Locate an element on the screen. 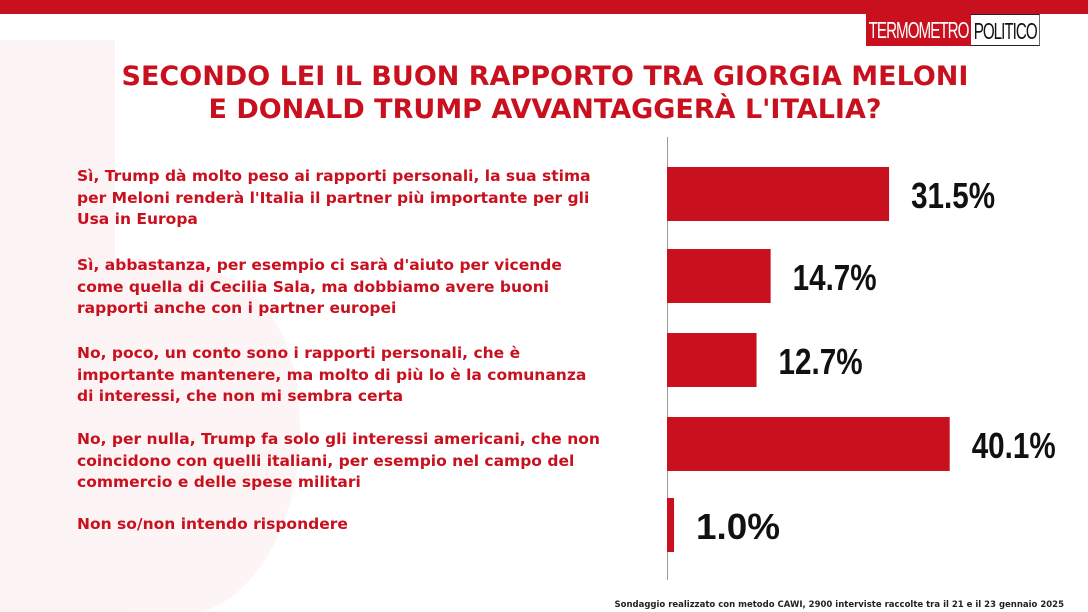 The image size is (1088, 612). category-label-4-line-3: commercio e delle spese militari is located at coordinates (219, 482).